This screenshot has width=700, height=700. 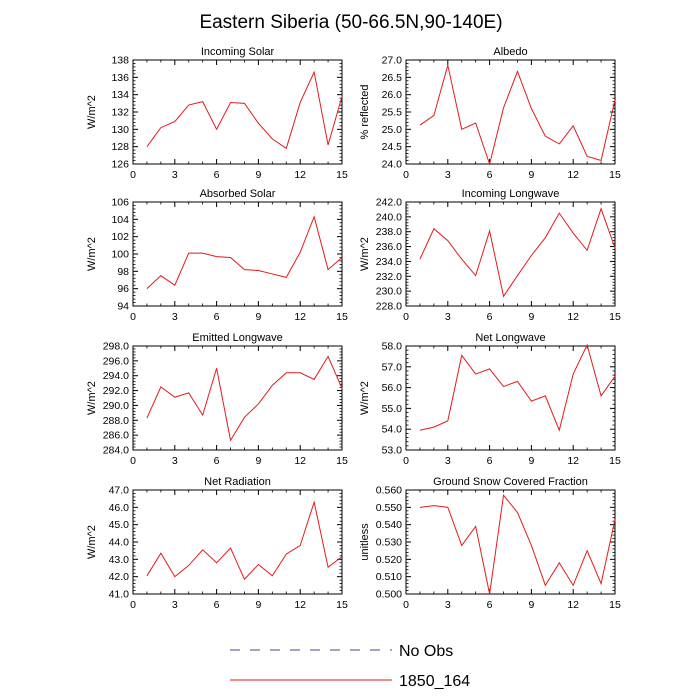 I want to click on y-tick-label: 24.0, so click(x=392, y=165).